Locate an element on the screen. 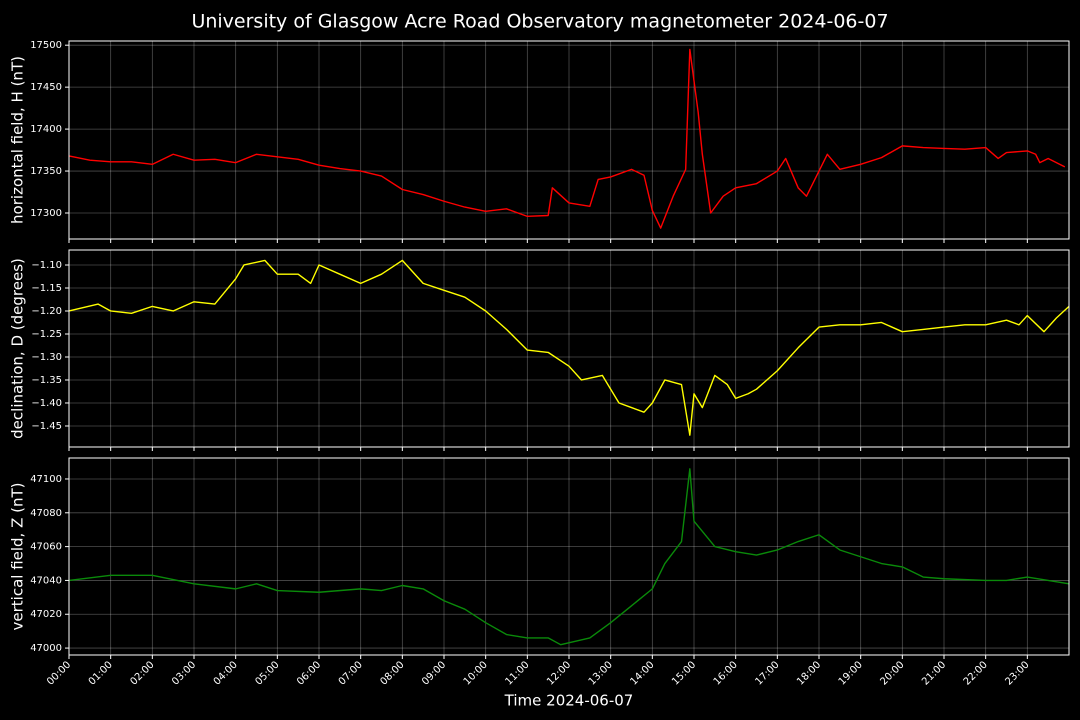 Image resolution: width=1080 pixels, height=720 pixels. y-axis-label: declination, D (degrees) is located at coordinates (18, 348).